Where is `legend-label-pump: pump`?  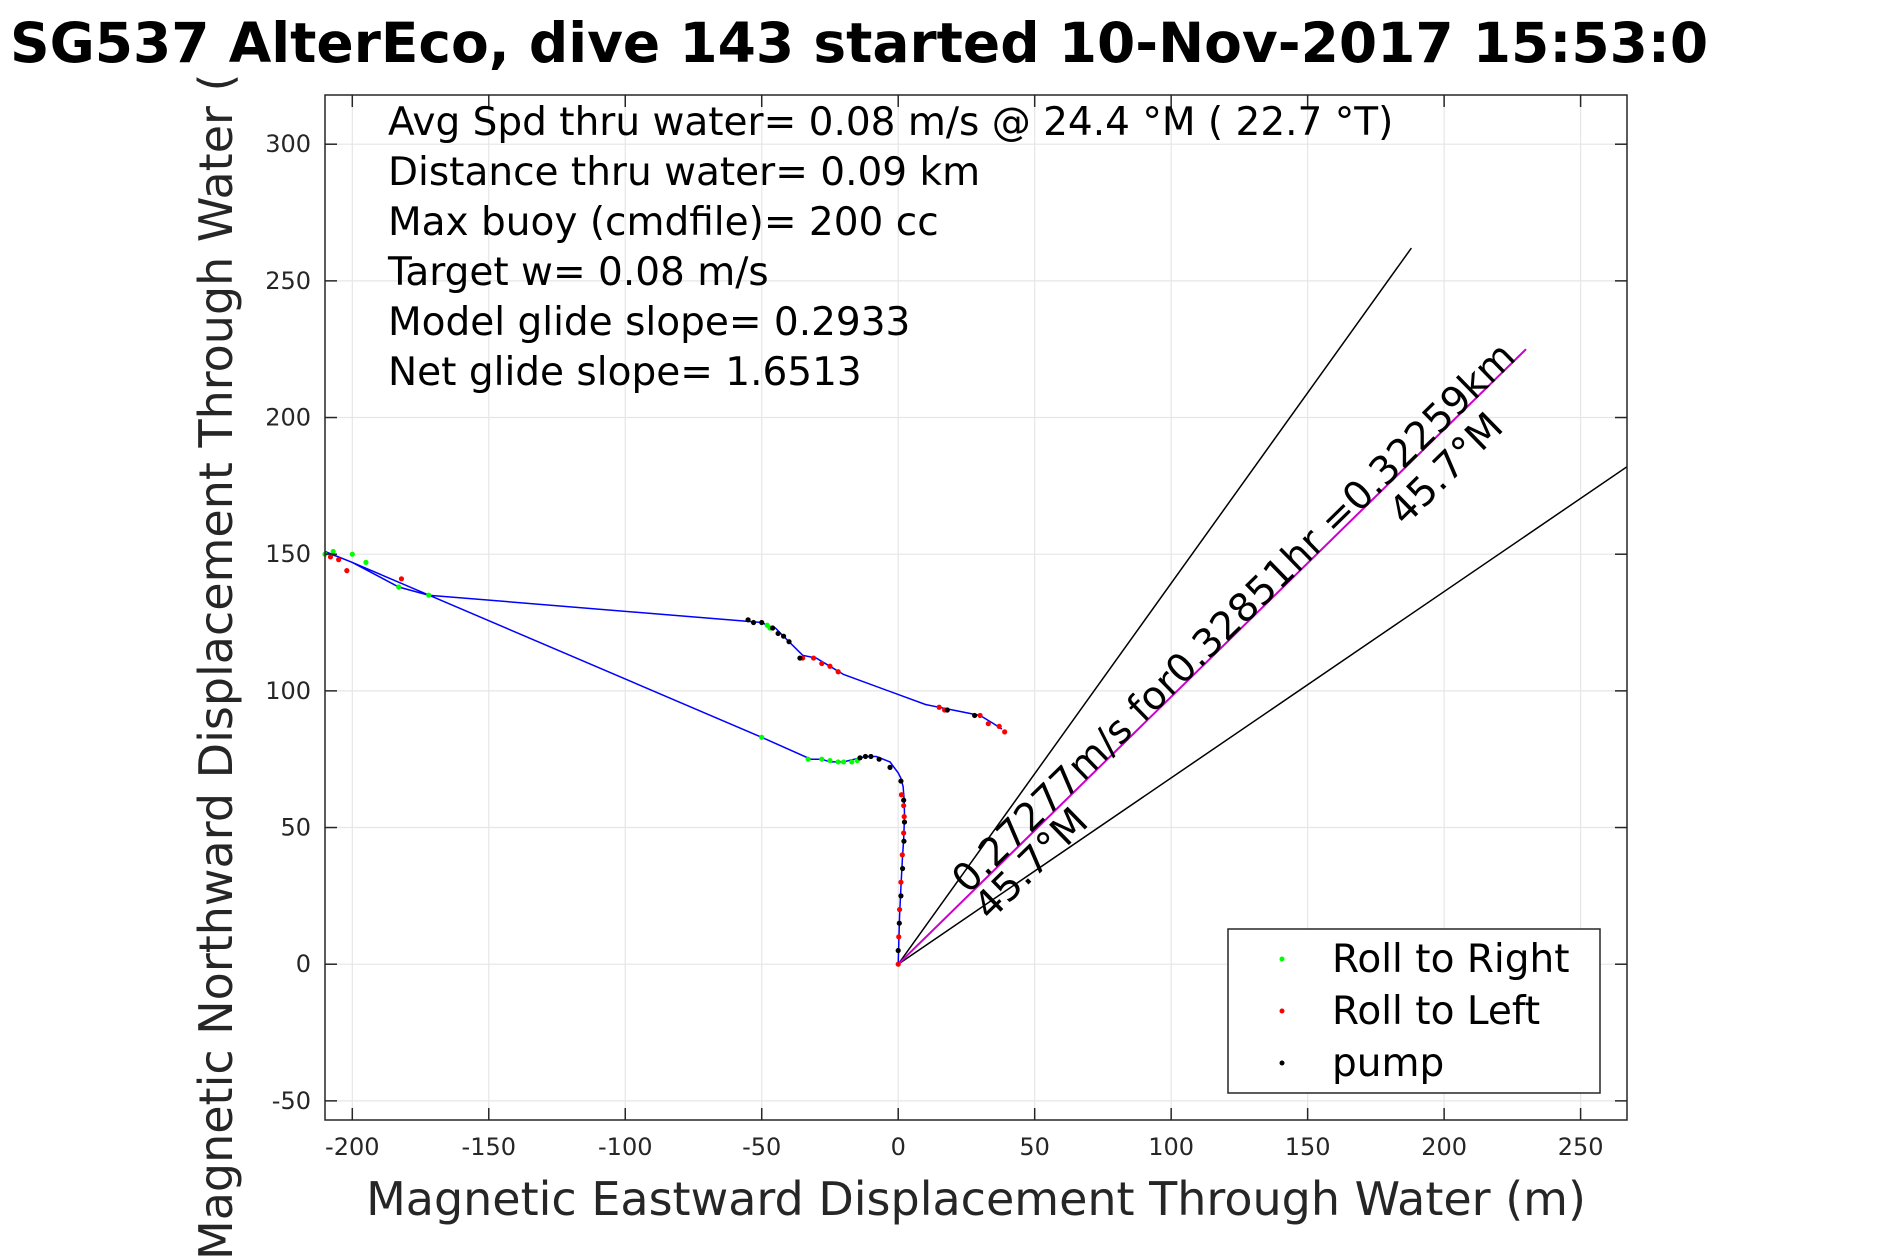 legend-label-pump: pump is located at coordinates (1388, 1063).